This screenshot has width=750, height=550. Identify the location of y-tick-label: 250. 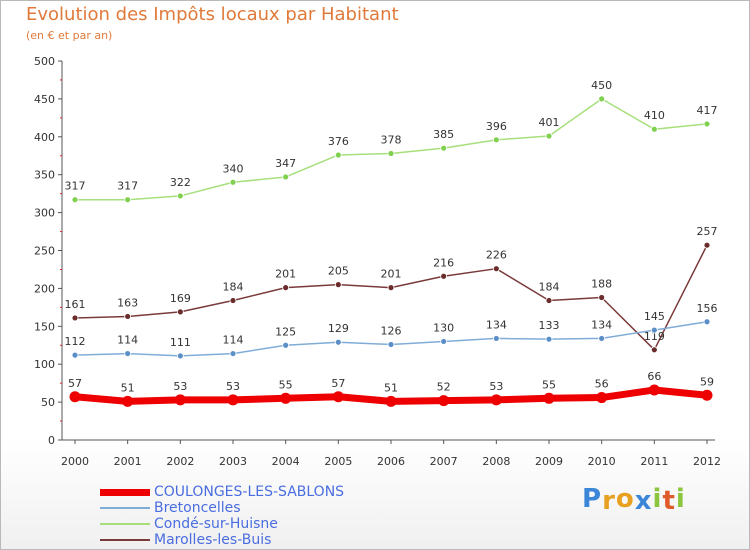
(44, 251).